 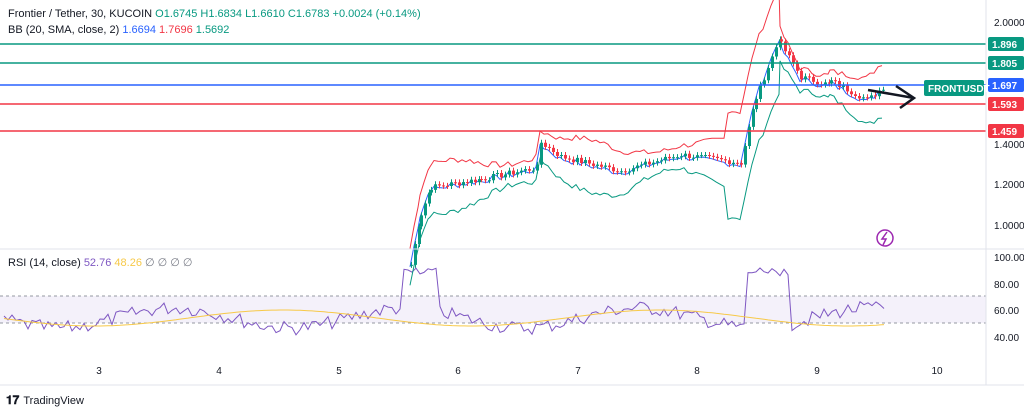 I want to click on brand-name: TradingView, so click(x=53, y=400).